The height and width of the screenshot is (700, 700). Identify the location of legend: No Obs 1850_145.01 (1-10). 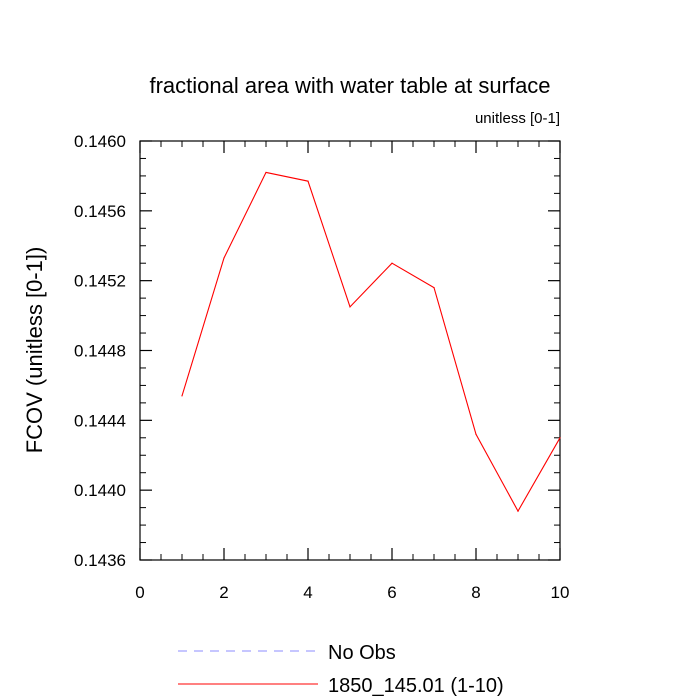
(341, 669).